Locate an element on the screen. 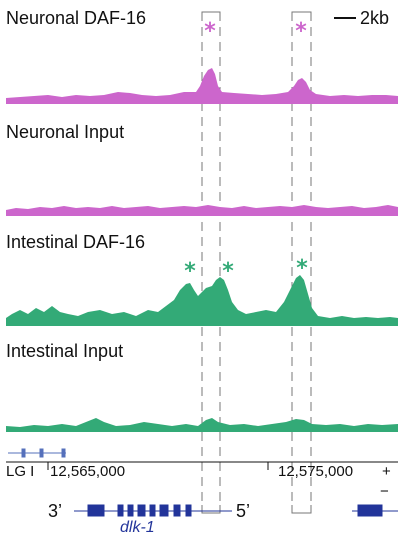 Image resolution: width=400 pixels, height=540 pixels. track-label-intestinal-input: Intestinal Input is located at coordinates (64, 351).